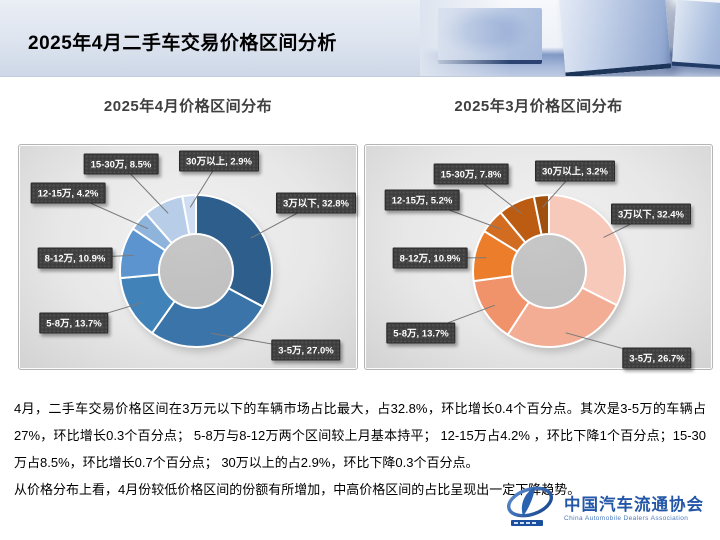  What do you see at coordinates (68, 193) in the screenshot?
I see `slice-label: 12-15万, 4.2%` at bounding box center [68, 193].